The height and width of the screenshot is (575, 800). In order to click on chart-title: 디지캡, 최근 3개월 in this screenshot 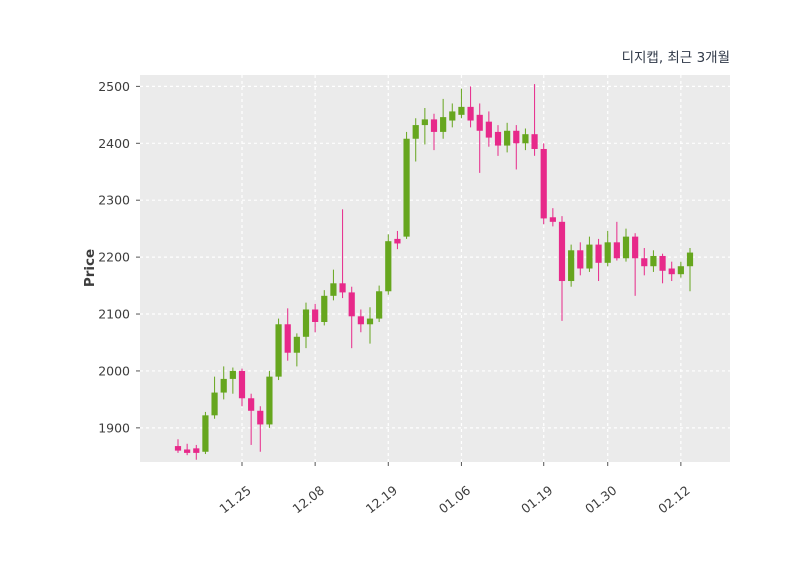, I will do `click(675, 58)`.